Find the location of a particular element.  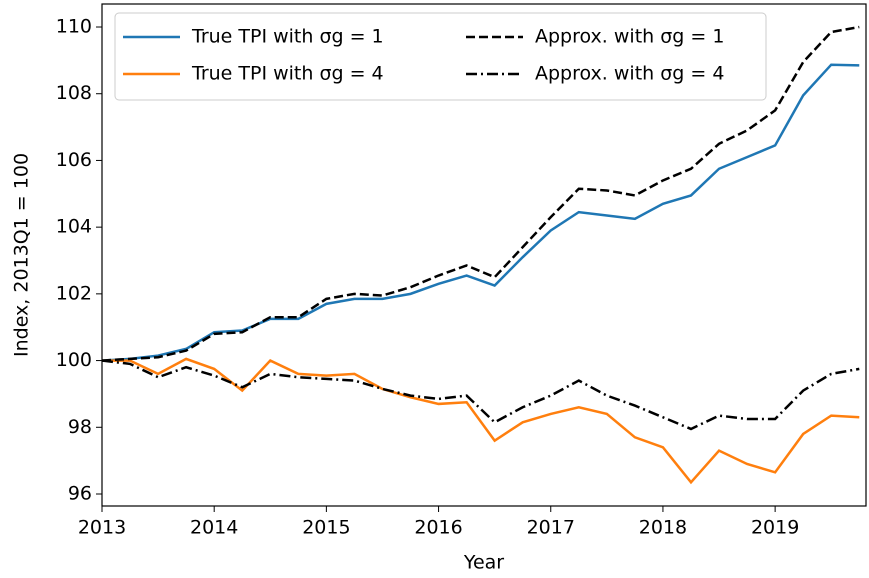

x-tick-label: 2019 is located at coordinates (775, 528).